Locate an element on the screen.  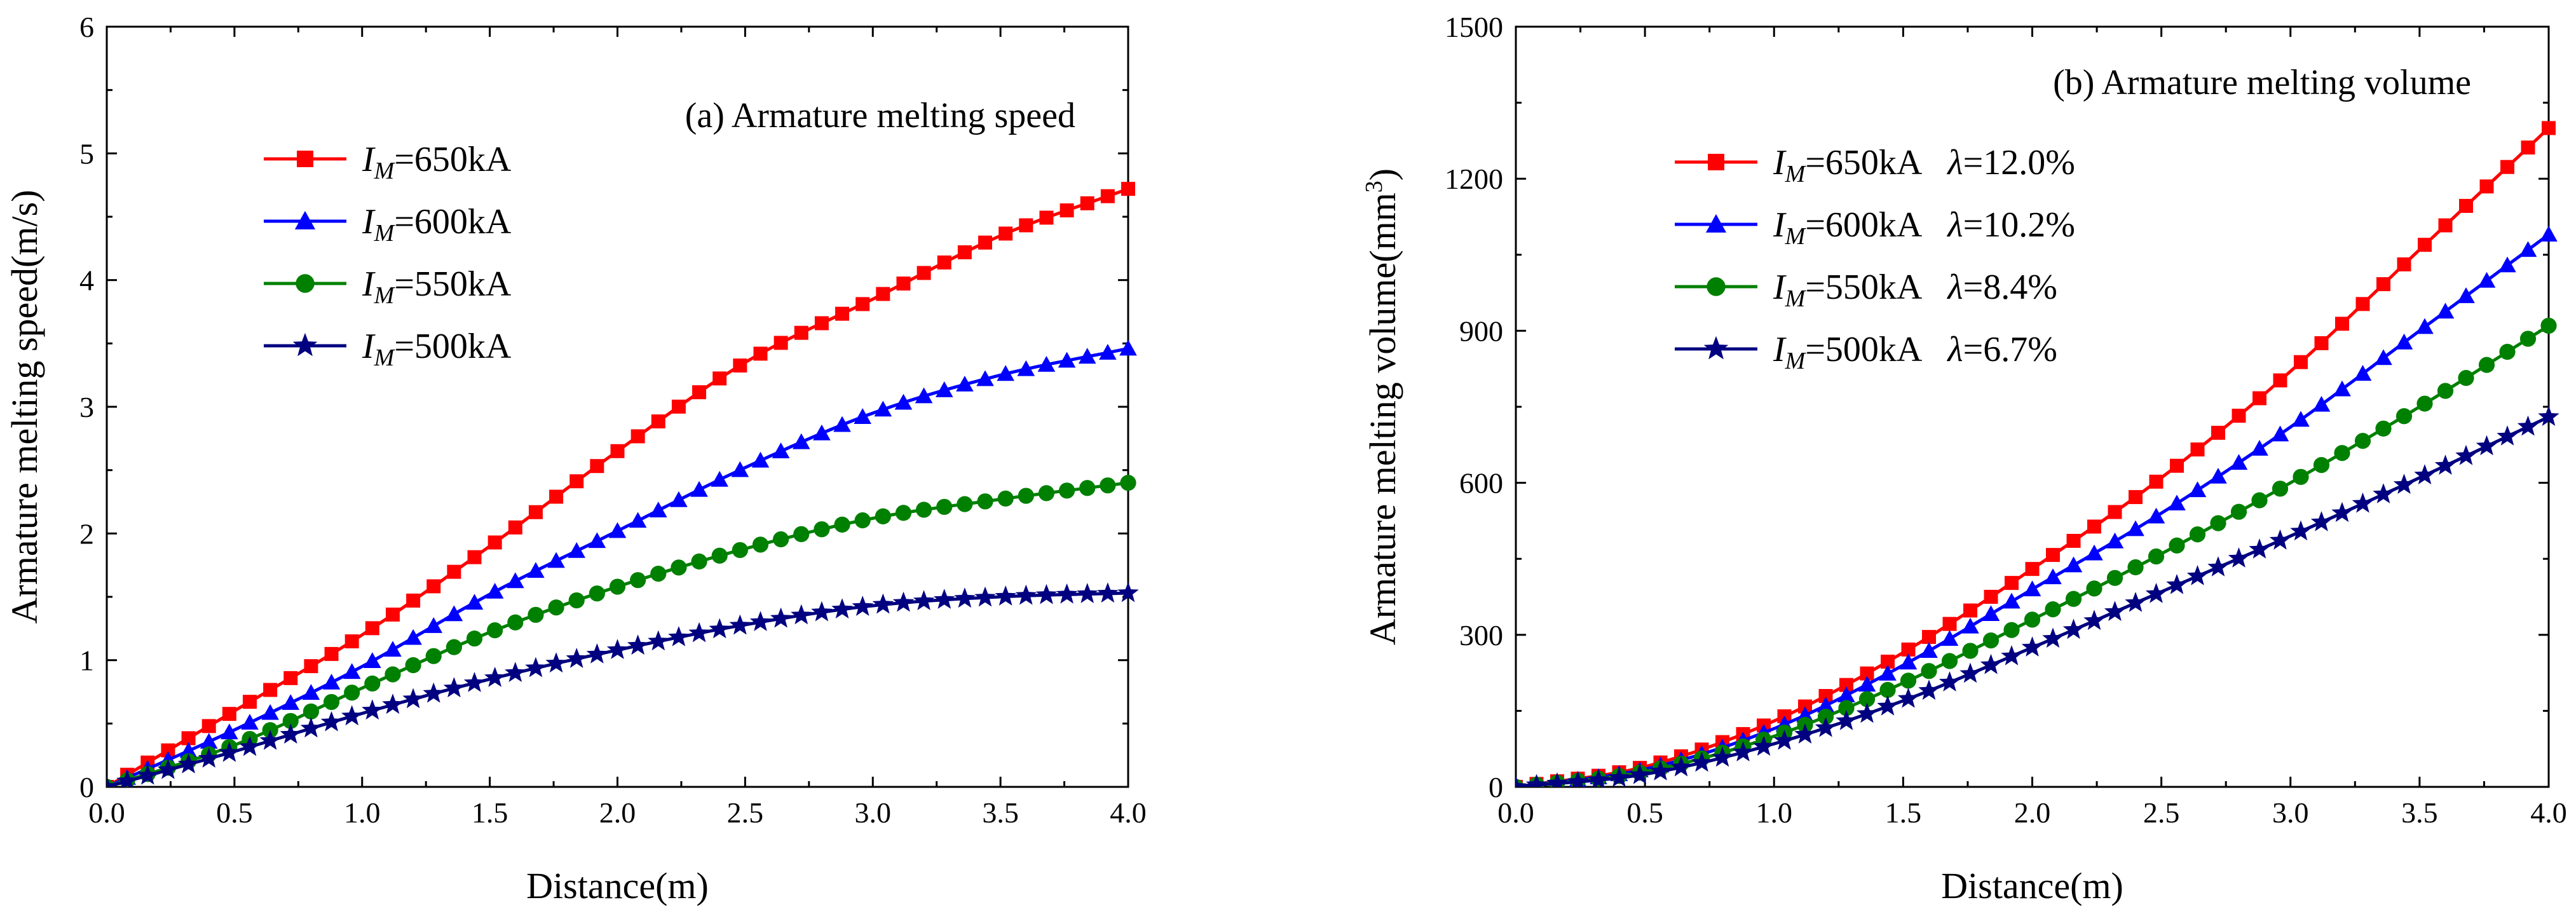
legend-ratio: =10.2% is located at coordinates (2019, 225).